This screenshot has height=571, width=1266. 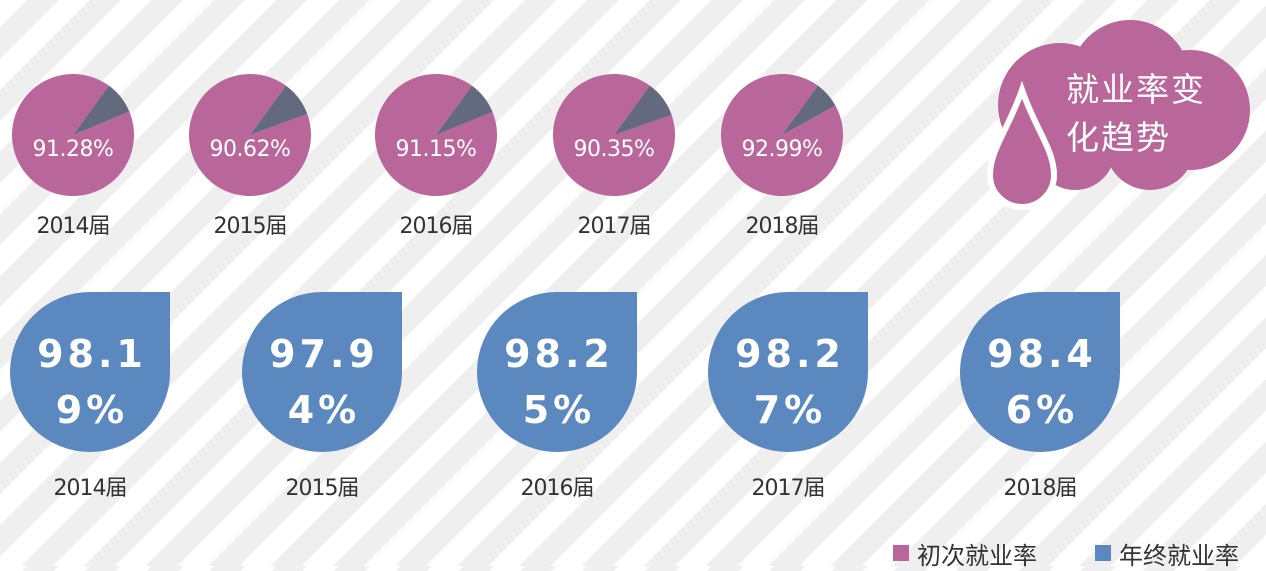 I want to click on pie-value-label: 91.15%, so click(x=436, y=149).